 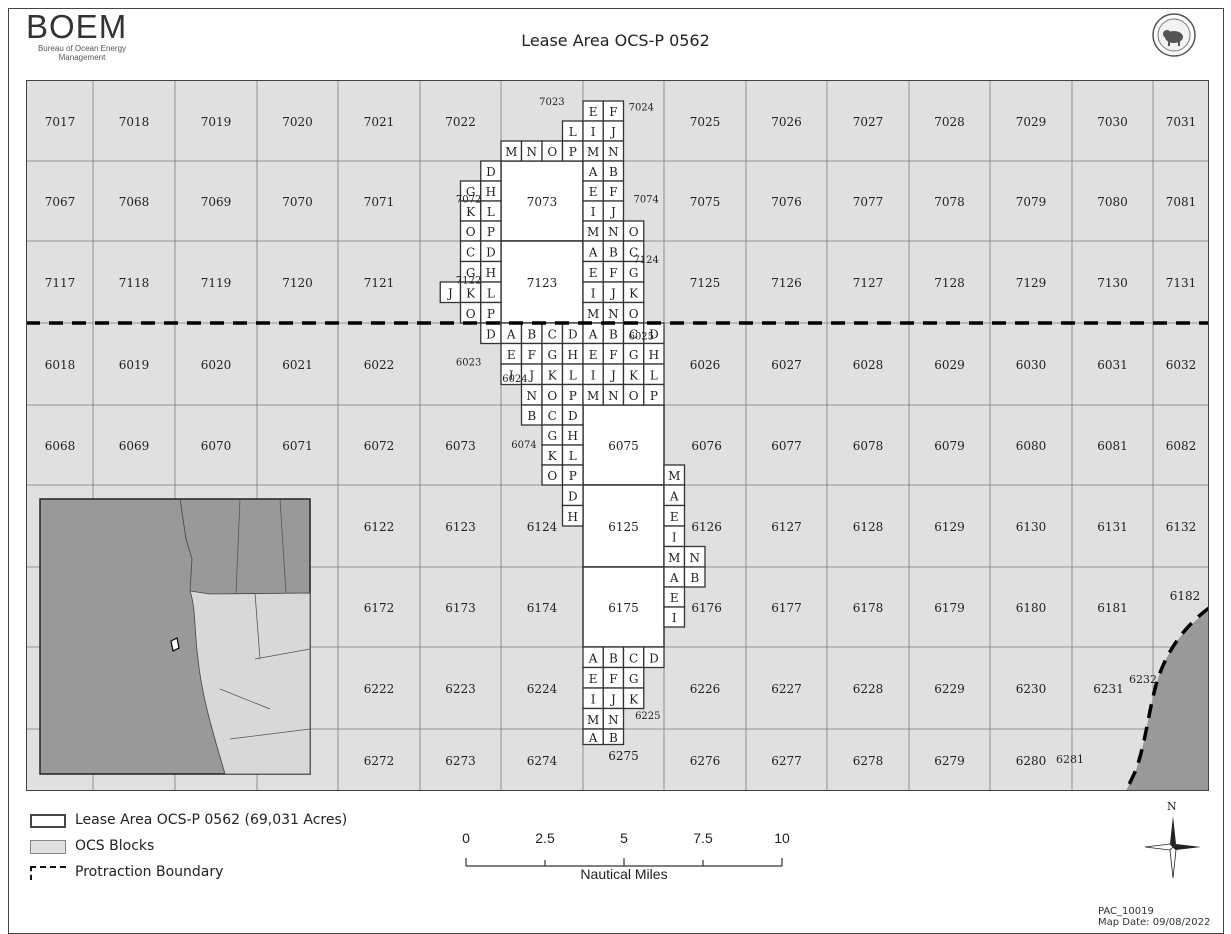 What do you see at coordinates (949, 446) in the screenshot?
I see `block-label: 6079` at bounding box center [949, 446].